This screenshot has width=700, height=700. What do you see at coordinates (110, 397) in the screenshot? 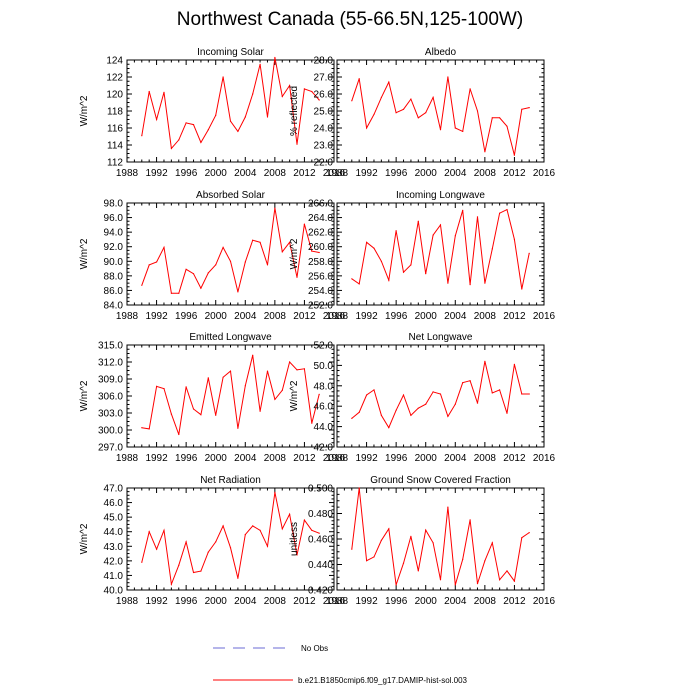
I see `y-tick-label: 306.0` at bounding box center [110, 397].